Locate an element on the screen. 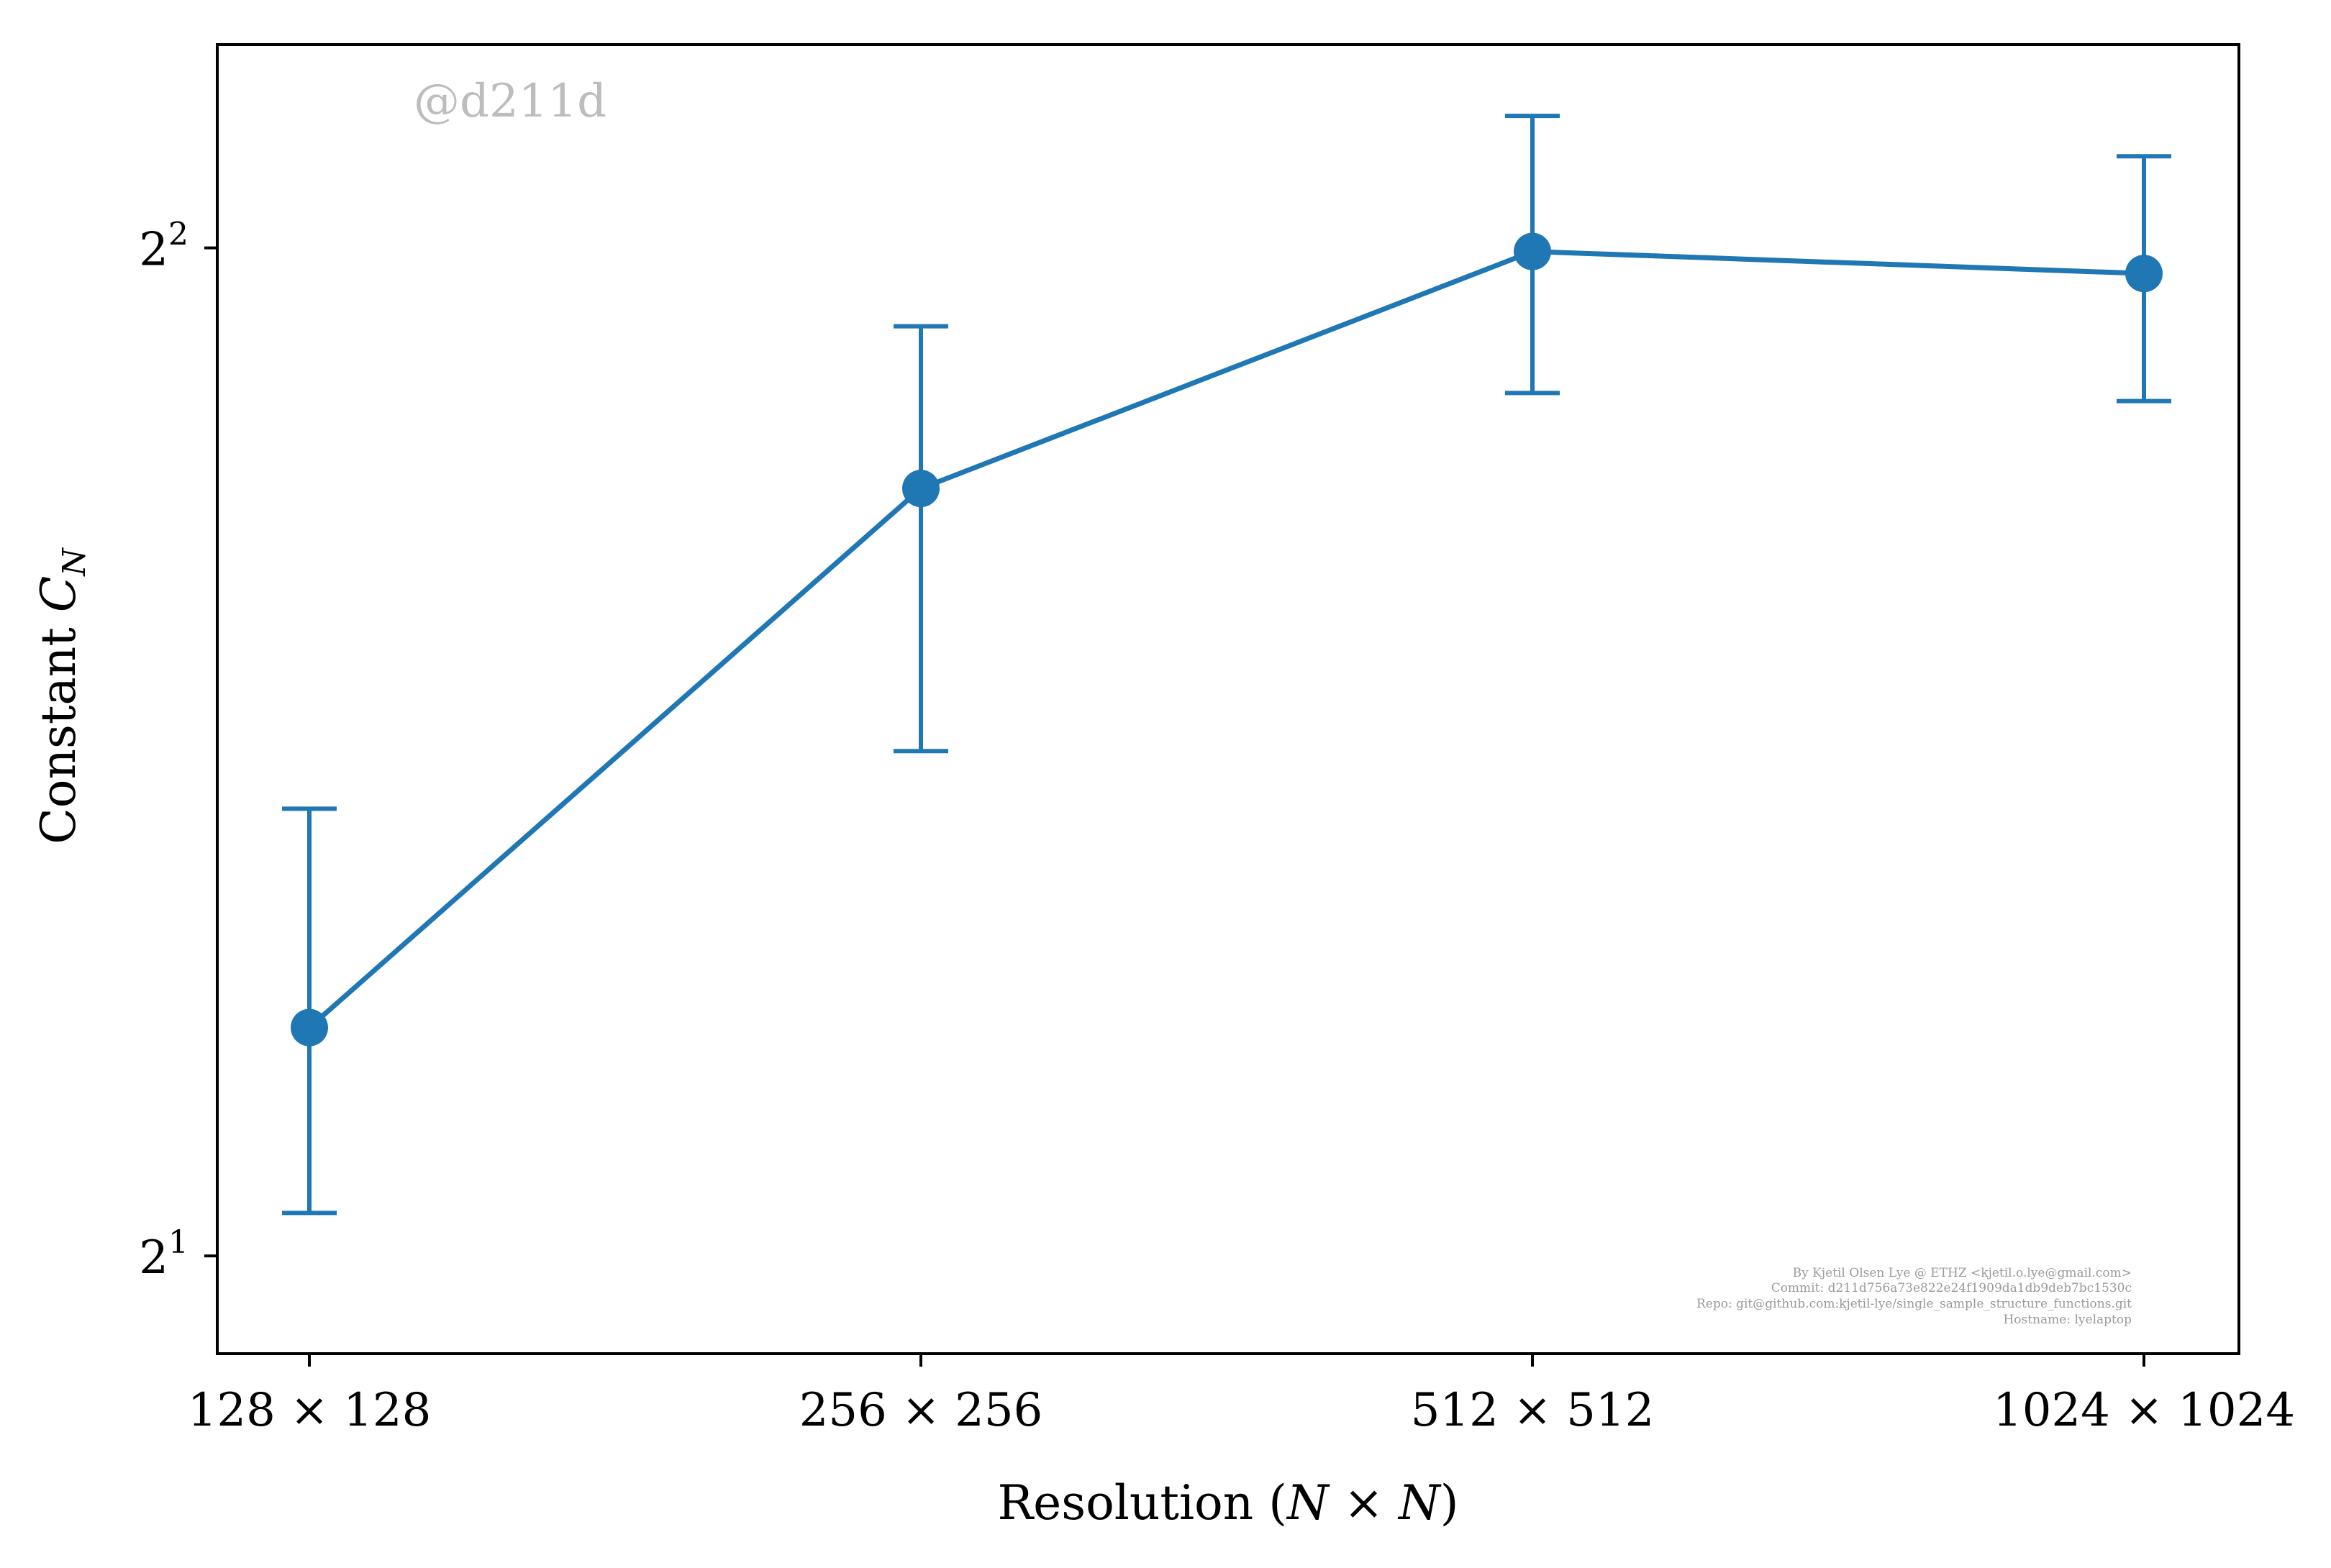 Image resolution: width=2331 pixels, height=1568 pixels. x-tick-label: 512 × 512 is located at coordinates (1533, 1411).